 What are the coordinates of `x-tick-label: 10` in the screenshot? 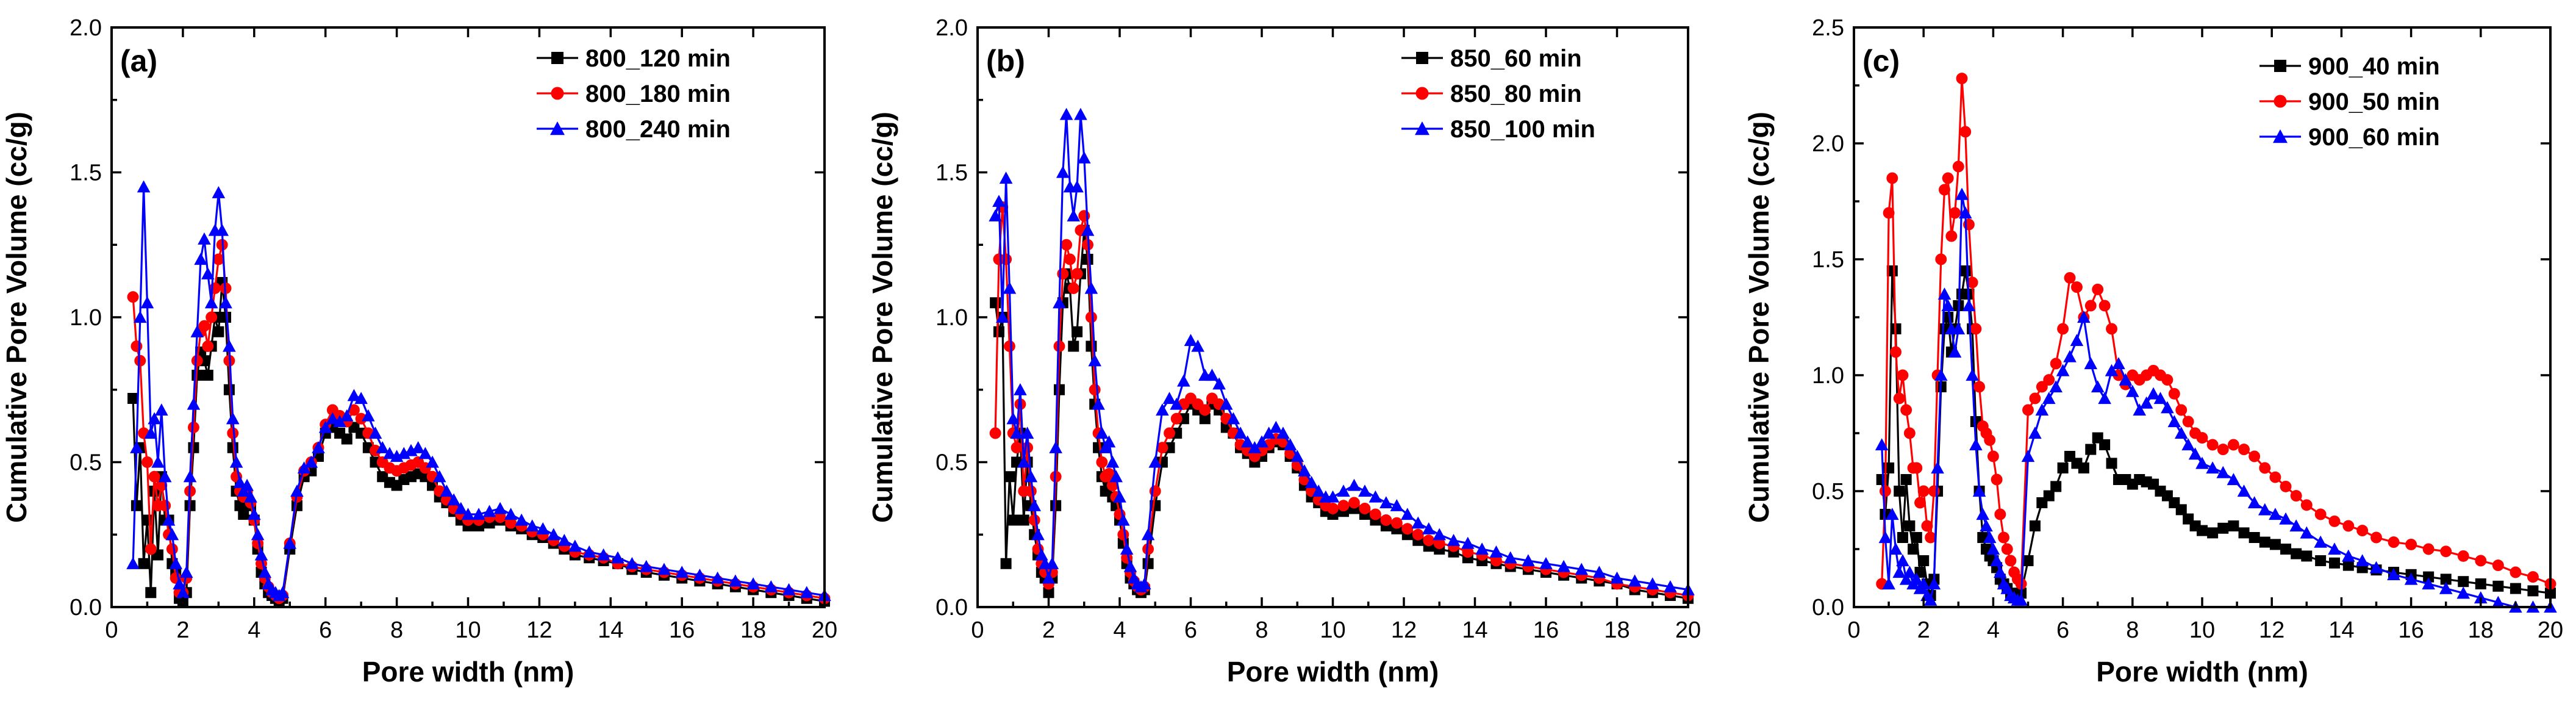 It's located at (2202, 630).